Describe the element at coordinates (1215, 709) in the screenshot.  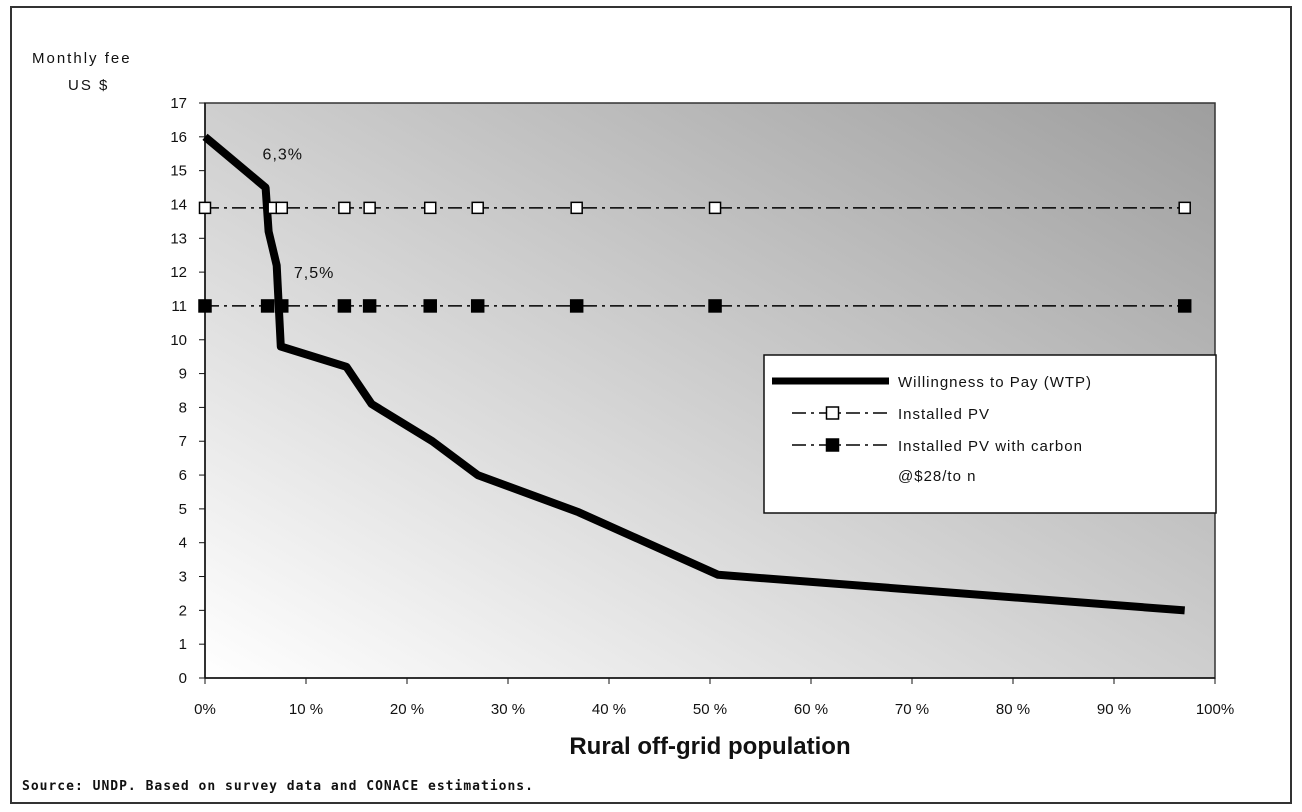
I see `x-tick-label: 100%` at that location.